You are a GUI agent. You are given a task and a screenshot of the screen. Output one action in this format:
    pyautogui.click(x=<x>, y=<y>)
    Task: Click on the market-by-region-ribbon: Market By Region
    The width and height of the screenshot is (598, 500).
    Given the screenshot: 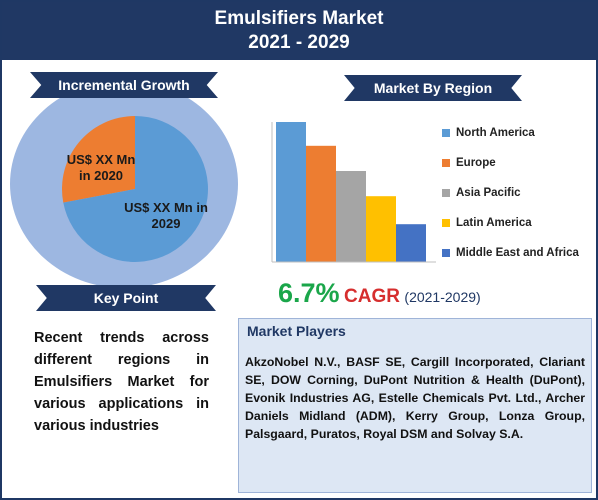 What is the action you would take?
    pyautogui.click(x=433, y=88)
    